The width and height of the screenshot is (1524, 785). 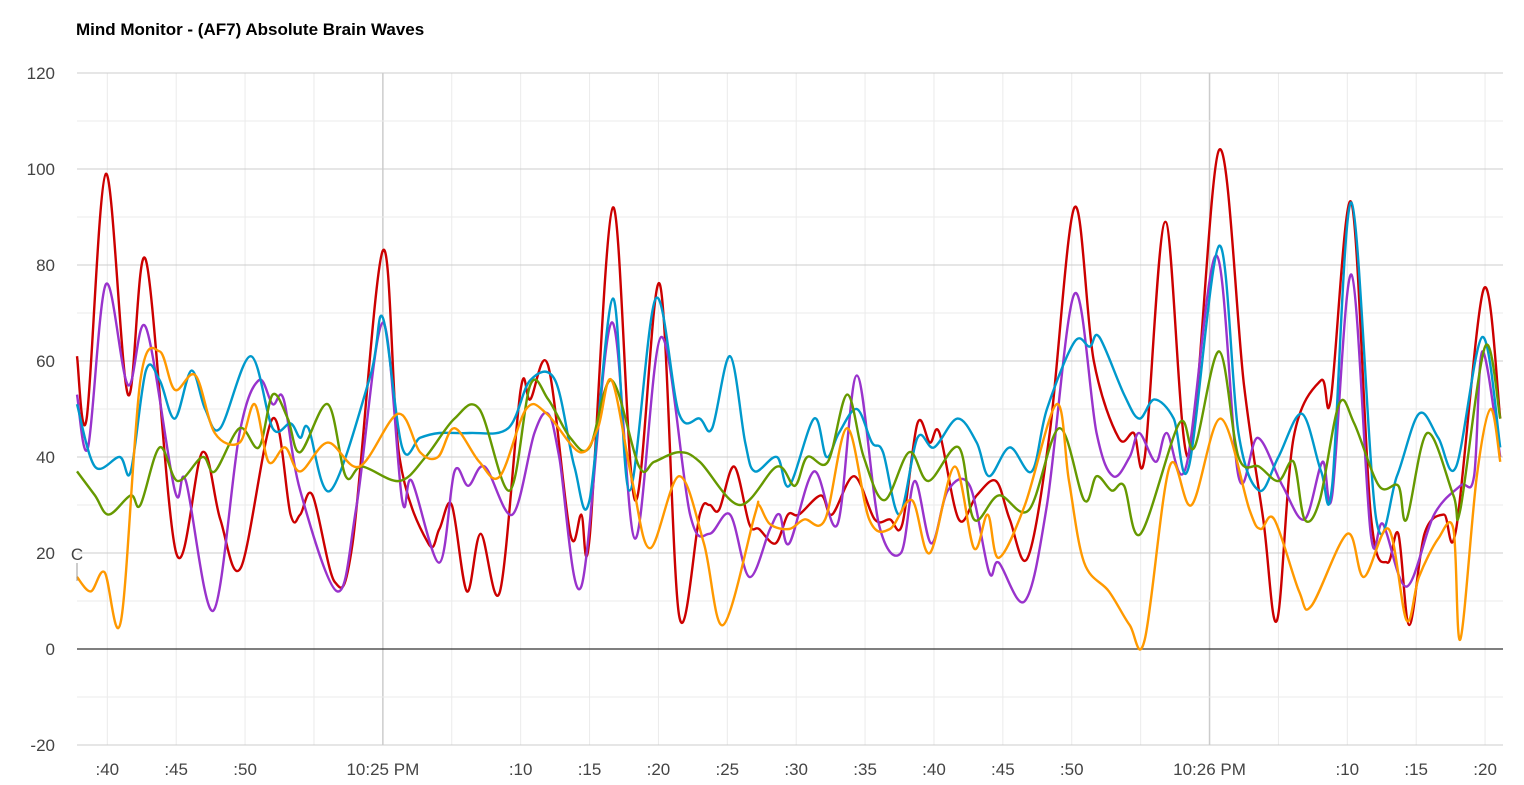 I want to click on x-tick-label: :25, so click(x=727, y=769).